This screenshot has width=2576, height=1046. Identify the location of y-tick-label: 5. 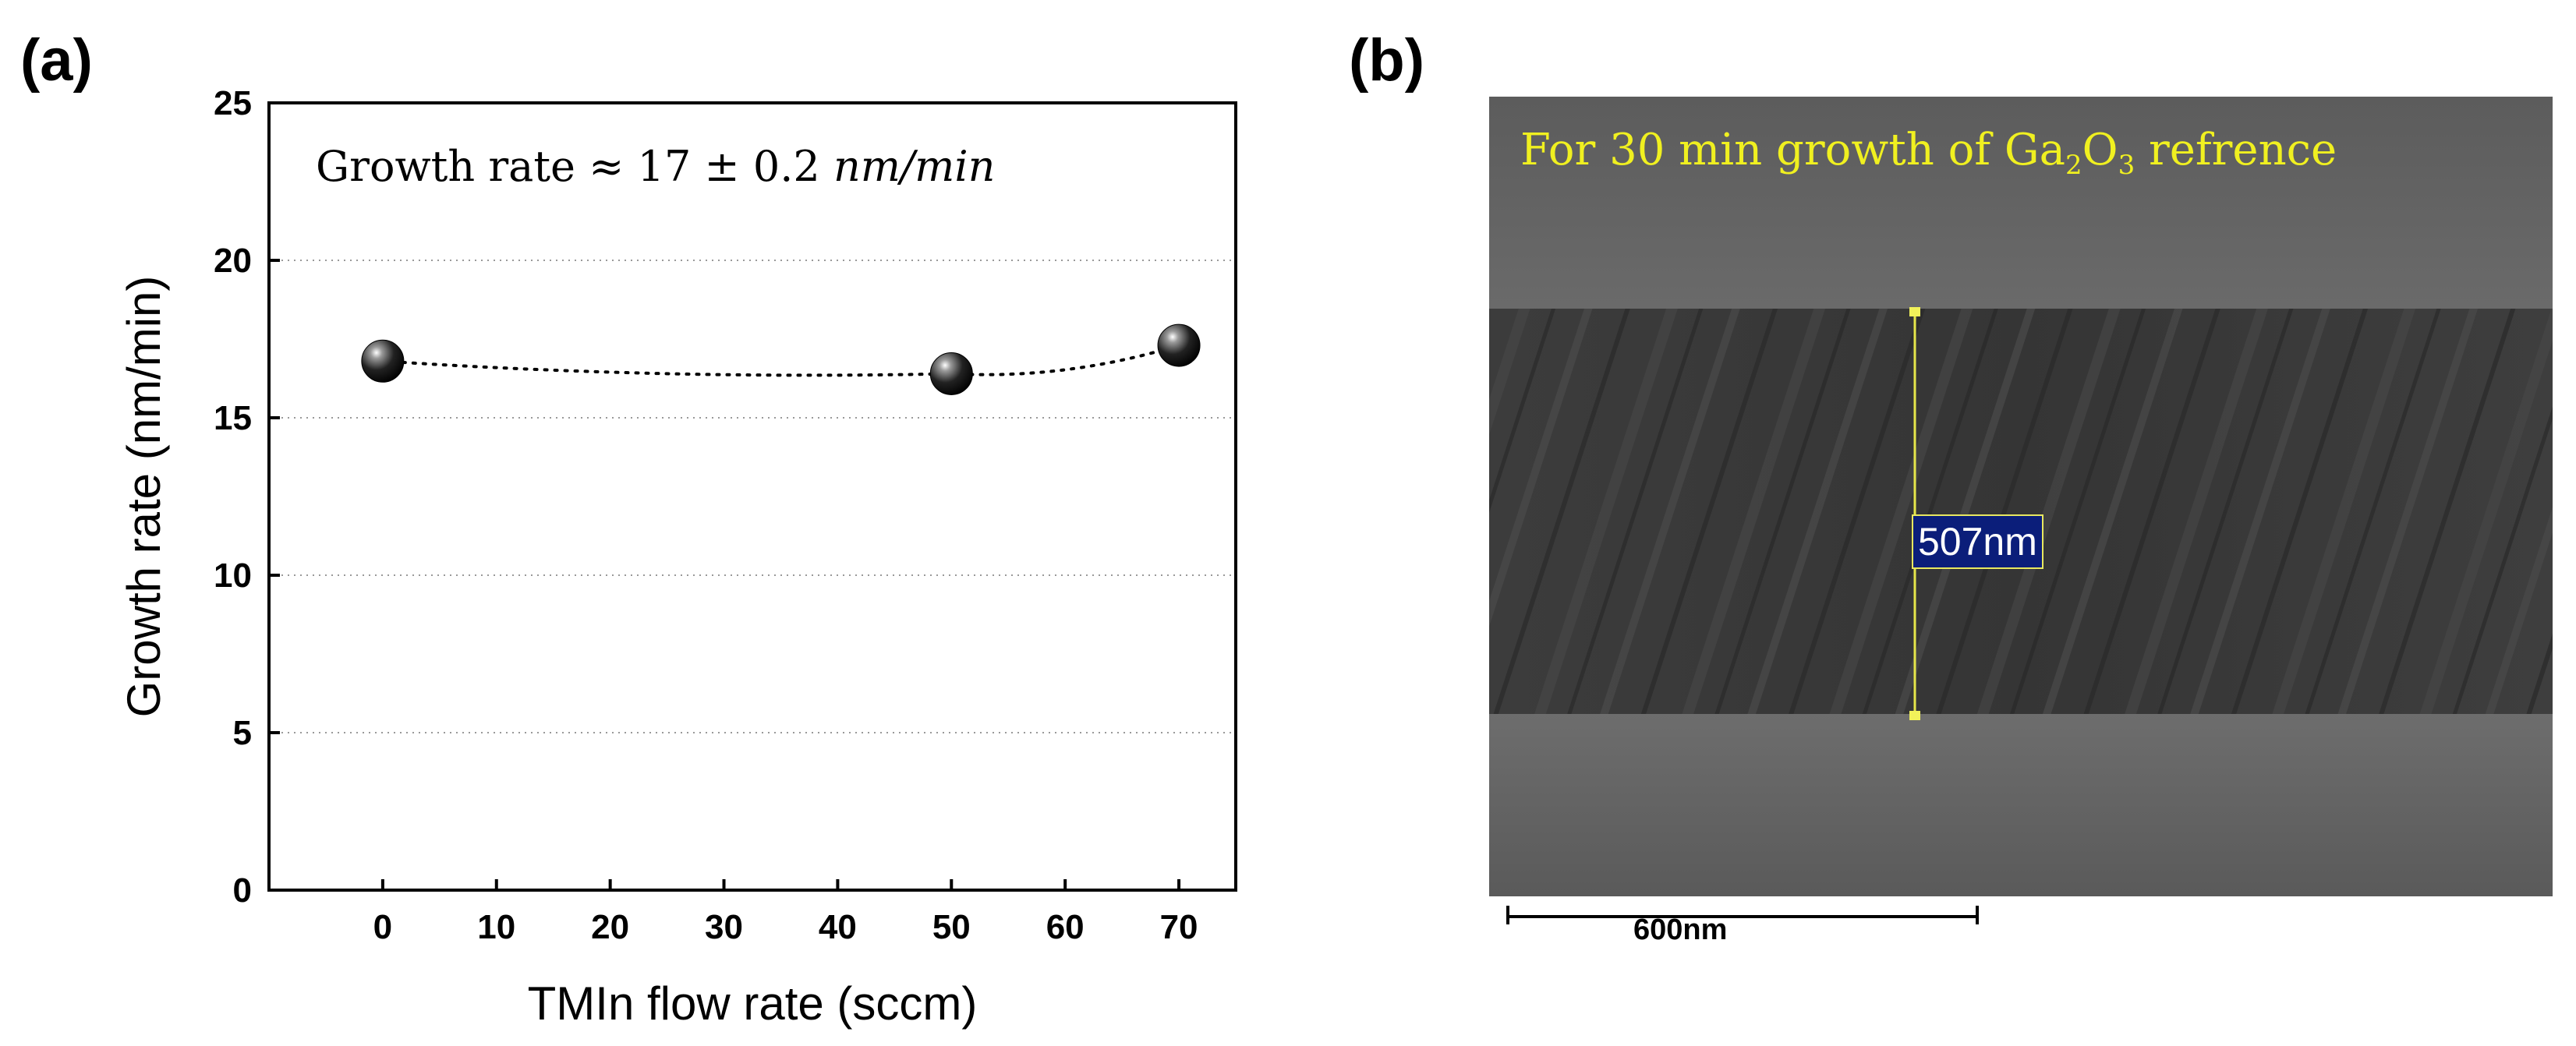
(242, 733).